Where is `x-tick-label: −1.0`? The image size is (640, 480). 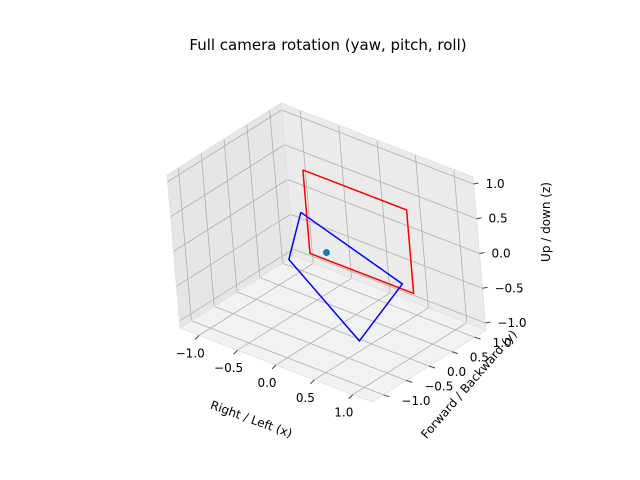
x-tick-label: −1.0 is located at coordinates (190, 353).